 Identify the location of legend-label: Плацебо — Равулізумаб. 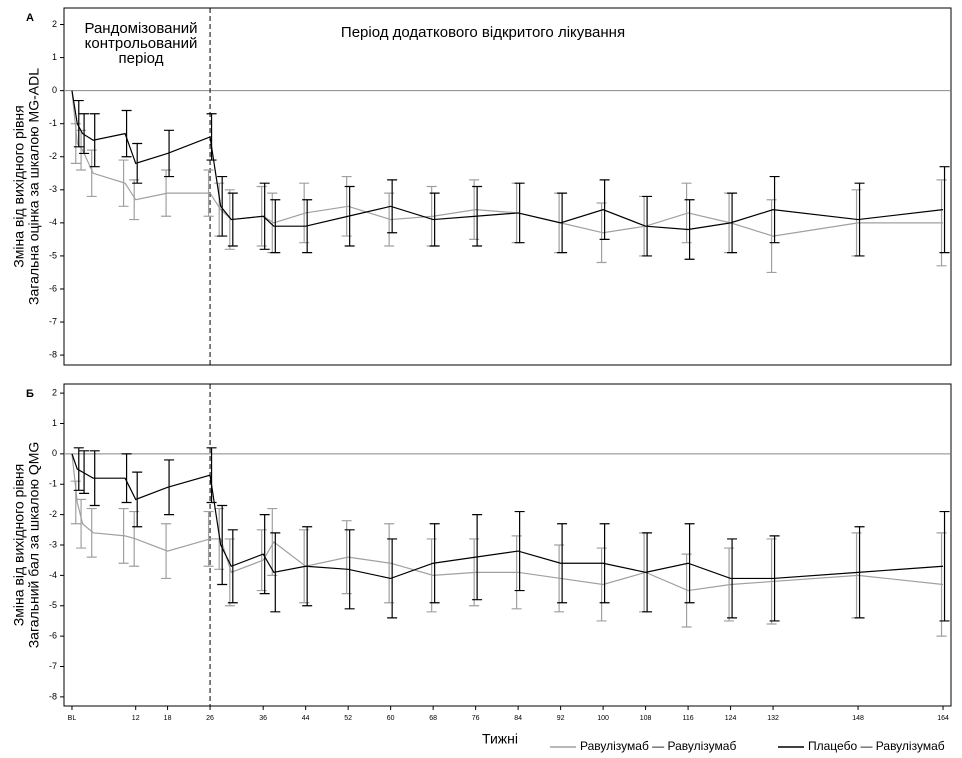
(876, 746).